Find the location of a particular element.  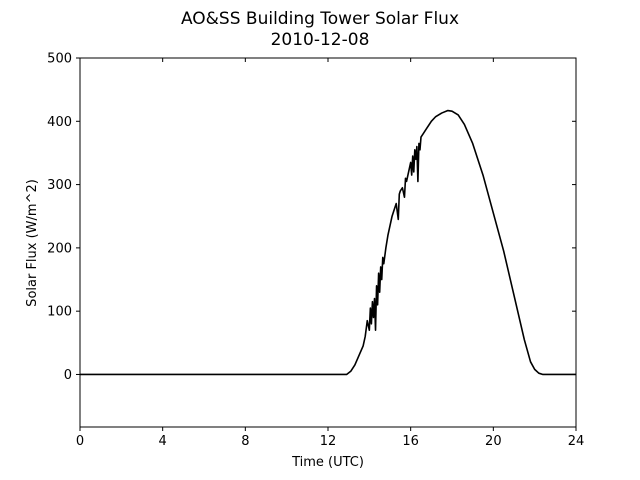

x-tick-label-0: 0 is located at coordinates (80, 441).